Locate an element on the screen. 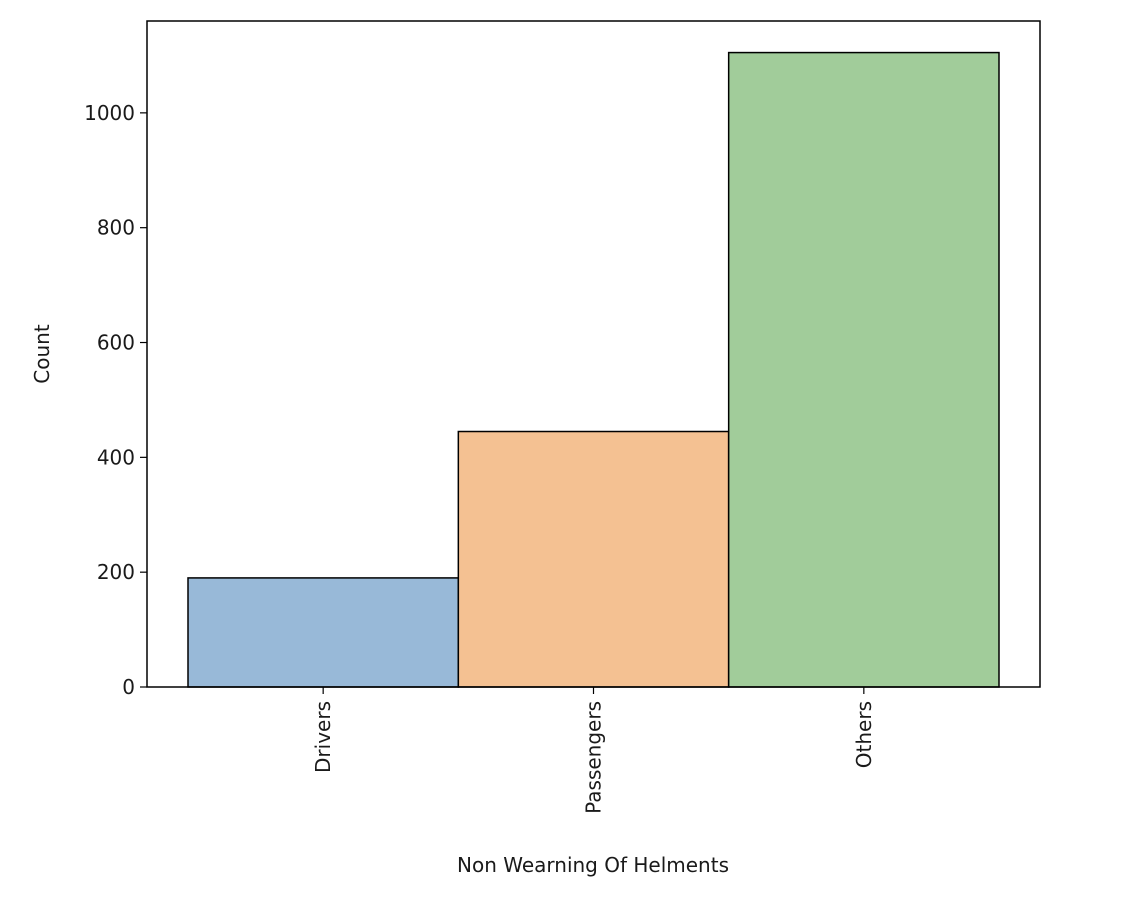 Image resolution: width=1128 pixels, height=903 pixels. y-axis-label: Count is located at coordinates (42, 354).